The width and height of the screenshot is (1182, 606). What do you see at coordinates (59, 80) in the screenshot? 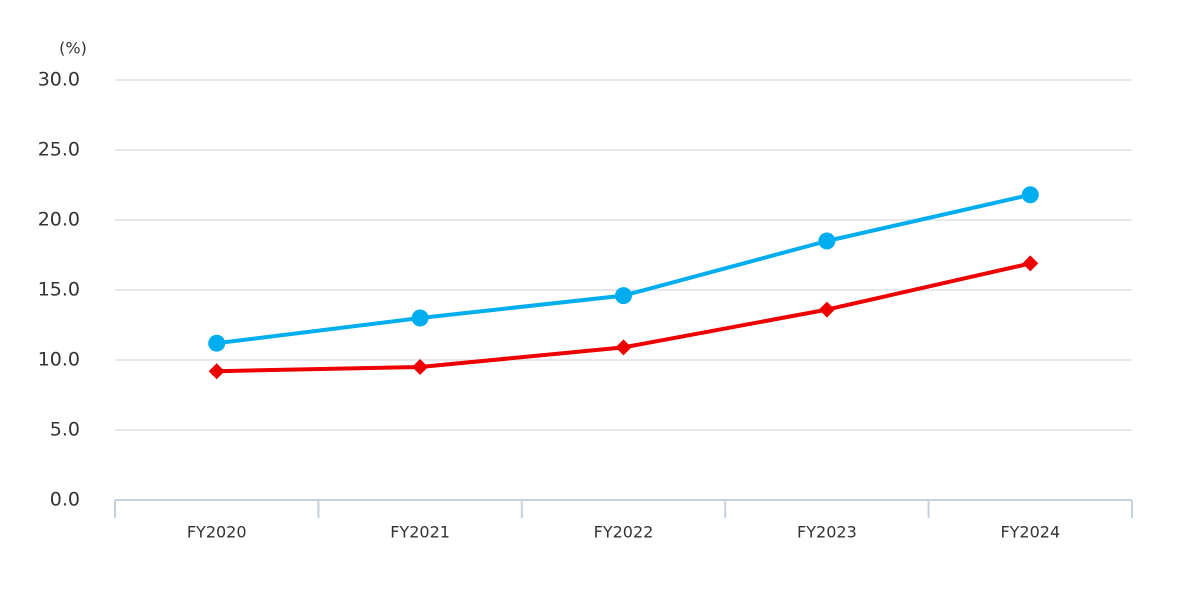
I see `y-tick-label: 30.0` at bounding box center [59, 80].